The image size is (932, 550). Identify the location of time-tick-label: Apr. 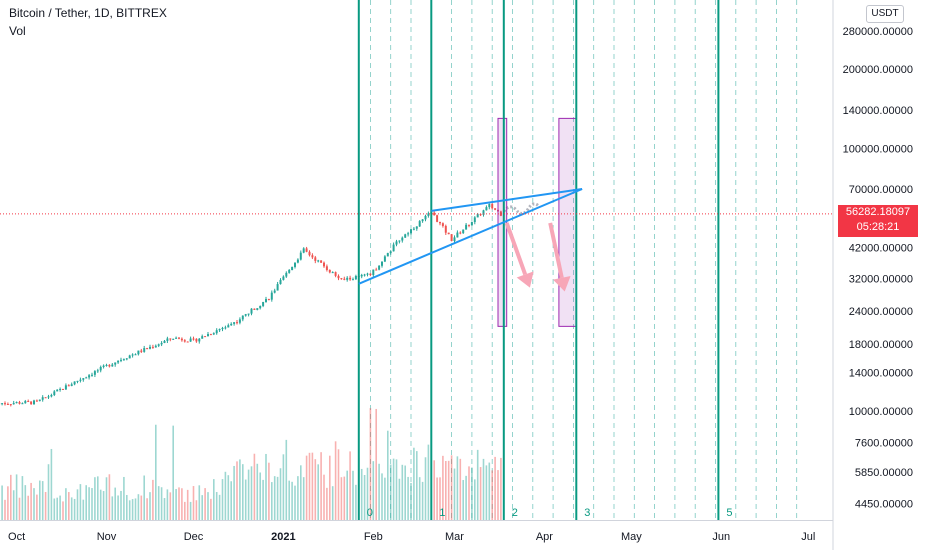
(544, 537).